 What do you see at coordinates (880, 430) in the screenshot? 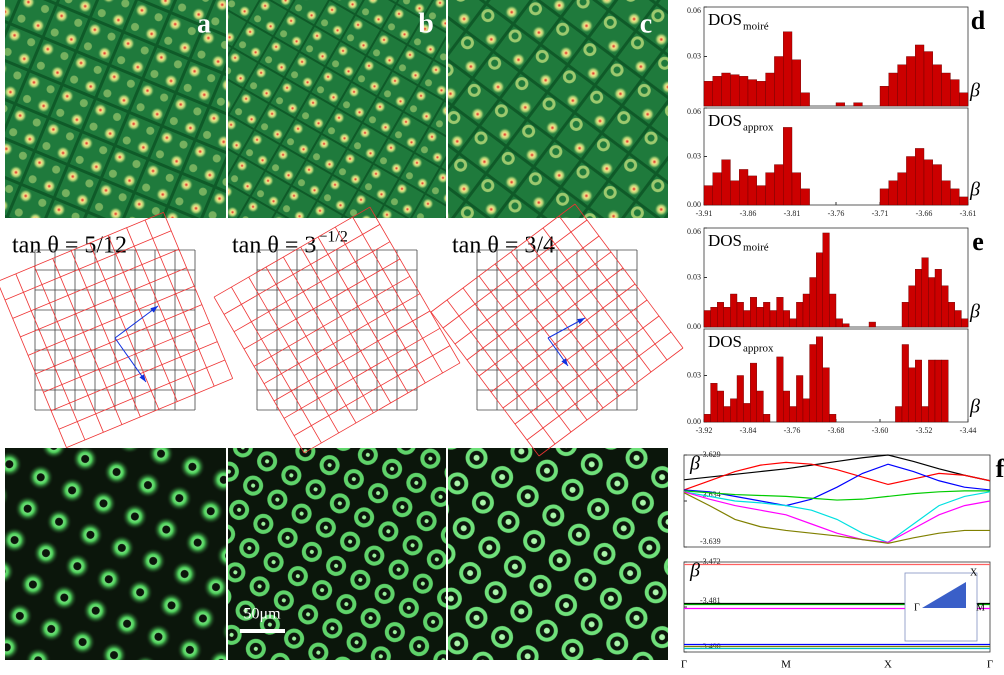
I see `x-tick-label: -3.60` at bounding box center [880, 430].